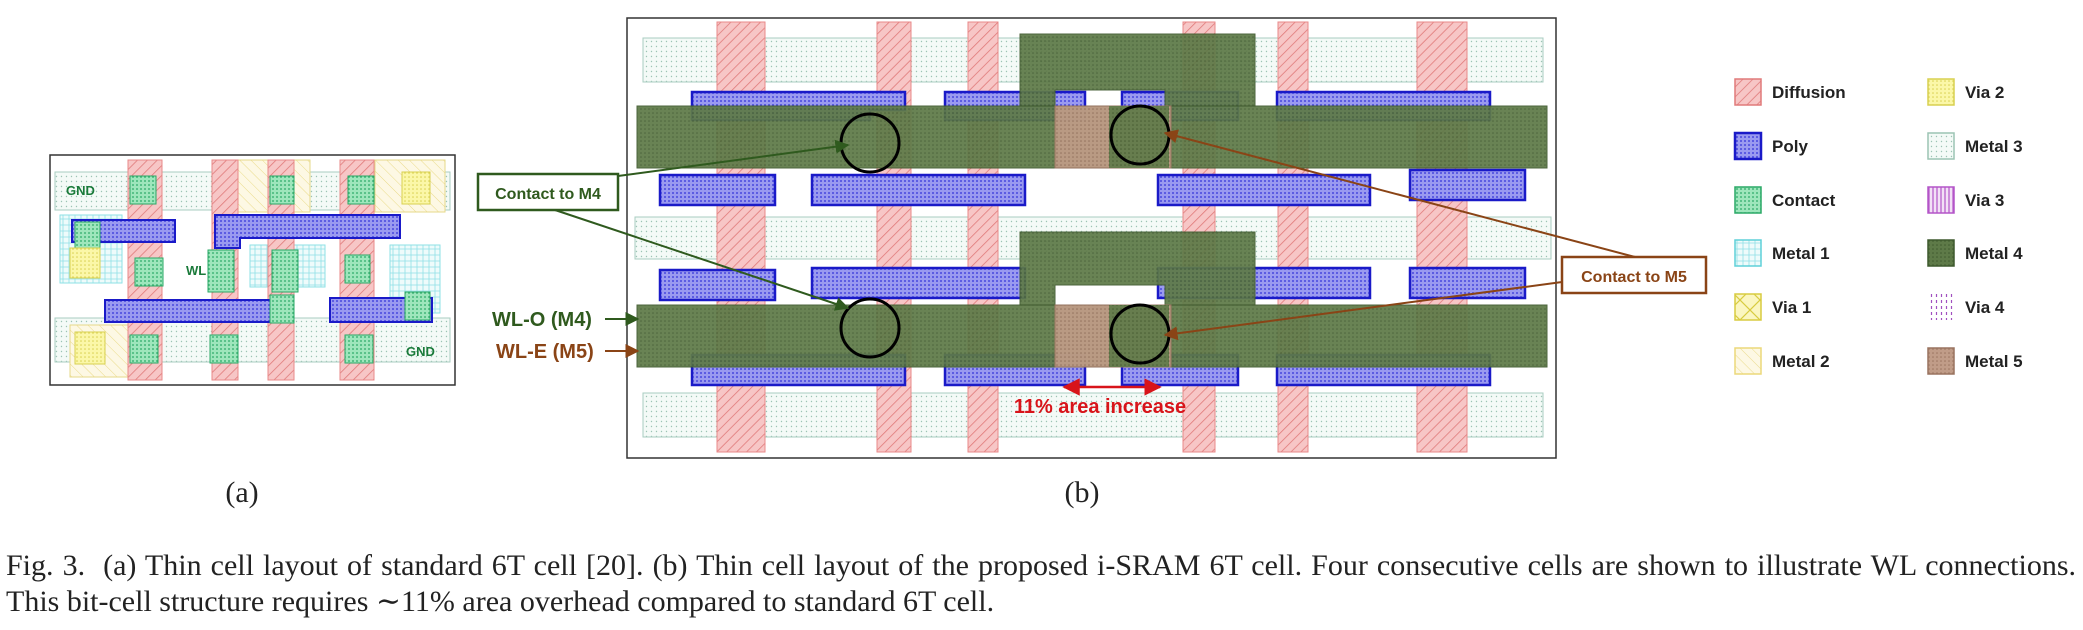 The height and width of the screenshot is (630, 2083). Describe the element at coordinates (545, 352) in the screenshot. I see `wl-e-label: WL-E (M5)` at that location.